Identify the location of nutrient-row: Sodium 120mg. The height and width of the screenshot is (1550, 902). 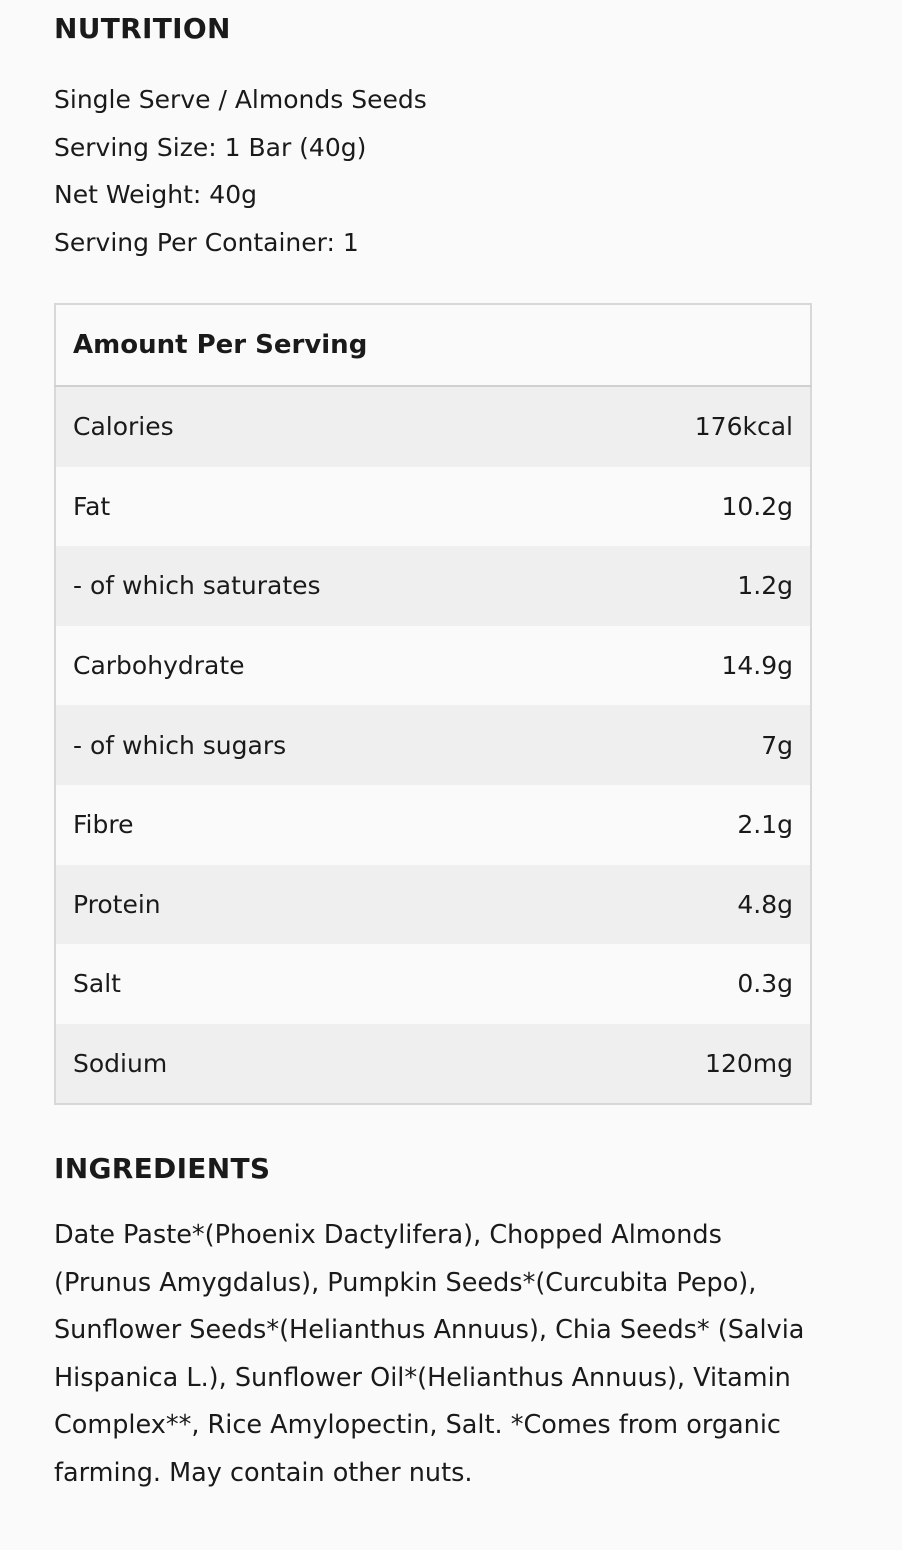
(433, 1064).